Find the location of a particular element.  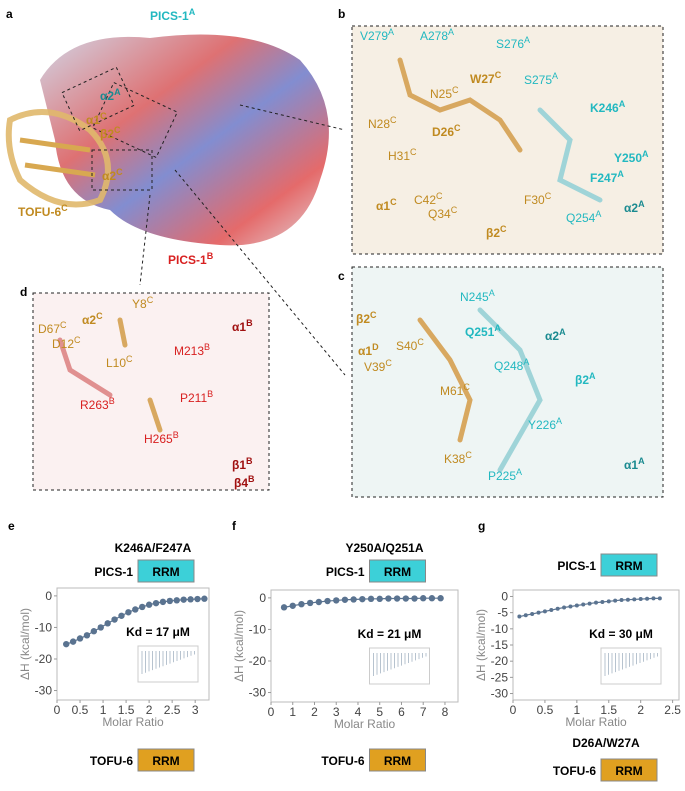

label-text: C42 is located at coordinates (425, 200).